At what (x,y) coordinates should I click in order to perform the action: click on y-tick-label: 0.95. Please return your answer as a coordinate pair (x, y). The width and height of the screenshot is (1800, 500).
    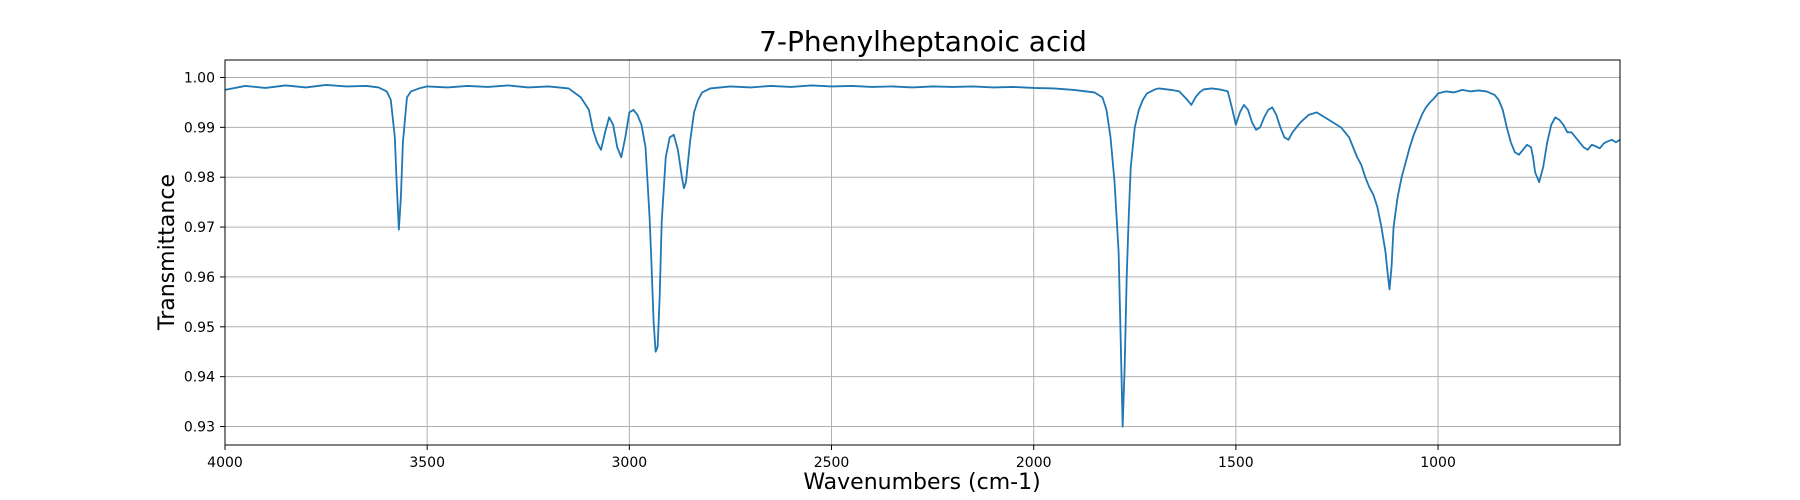
    Looking at the image, I should click on (199, 328).